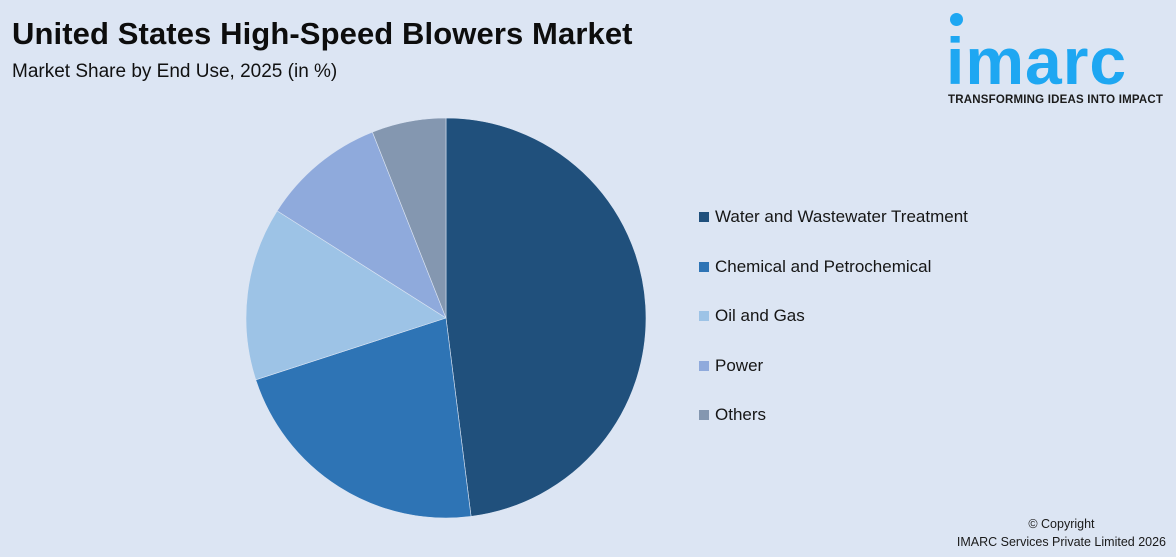 The height and width of the screenshot is (557, 1176). I want to click on legend-item: Power, so click(833, 366).